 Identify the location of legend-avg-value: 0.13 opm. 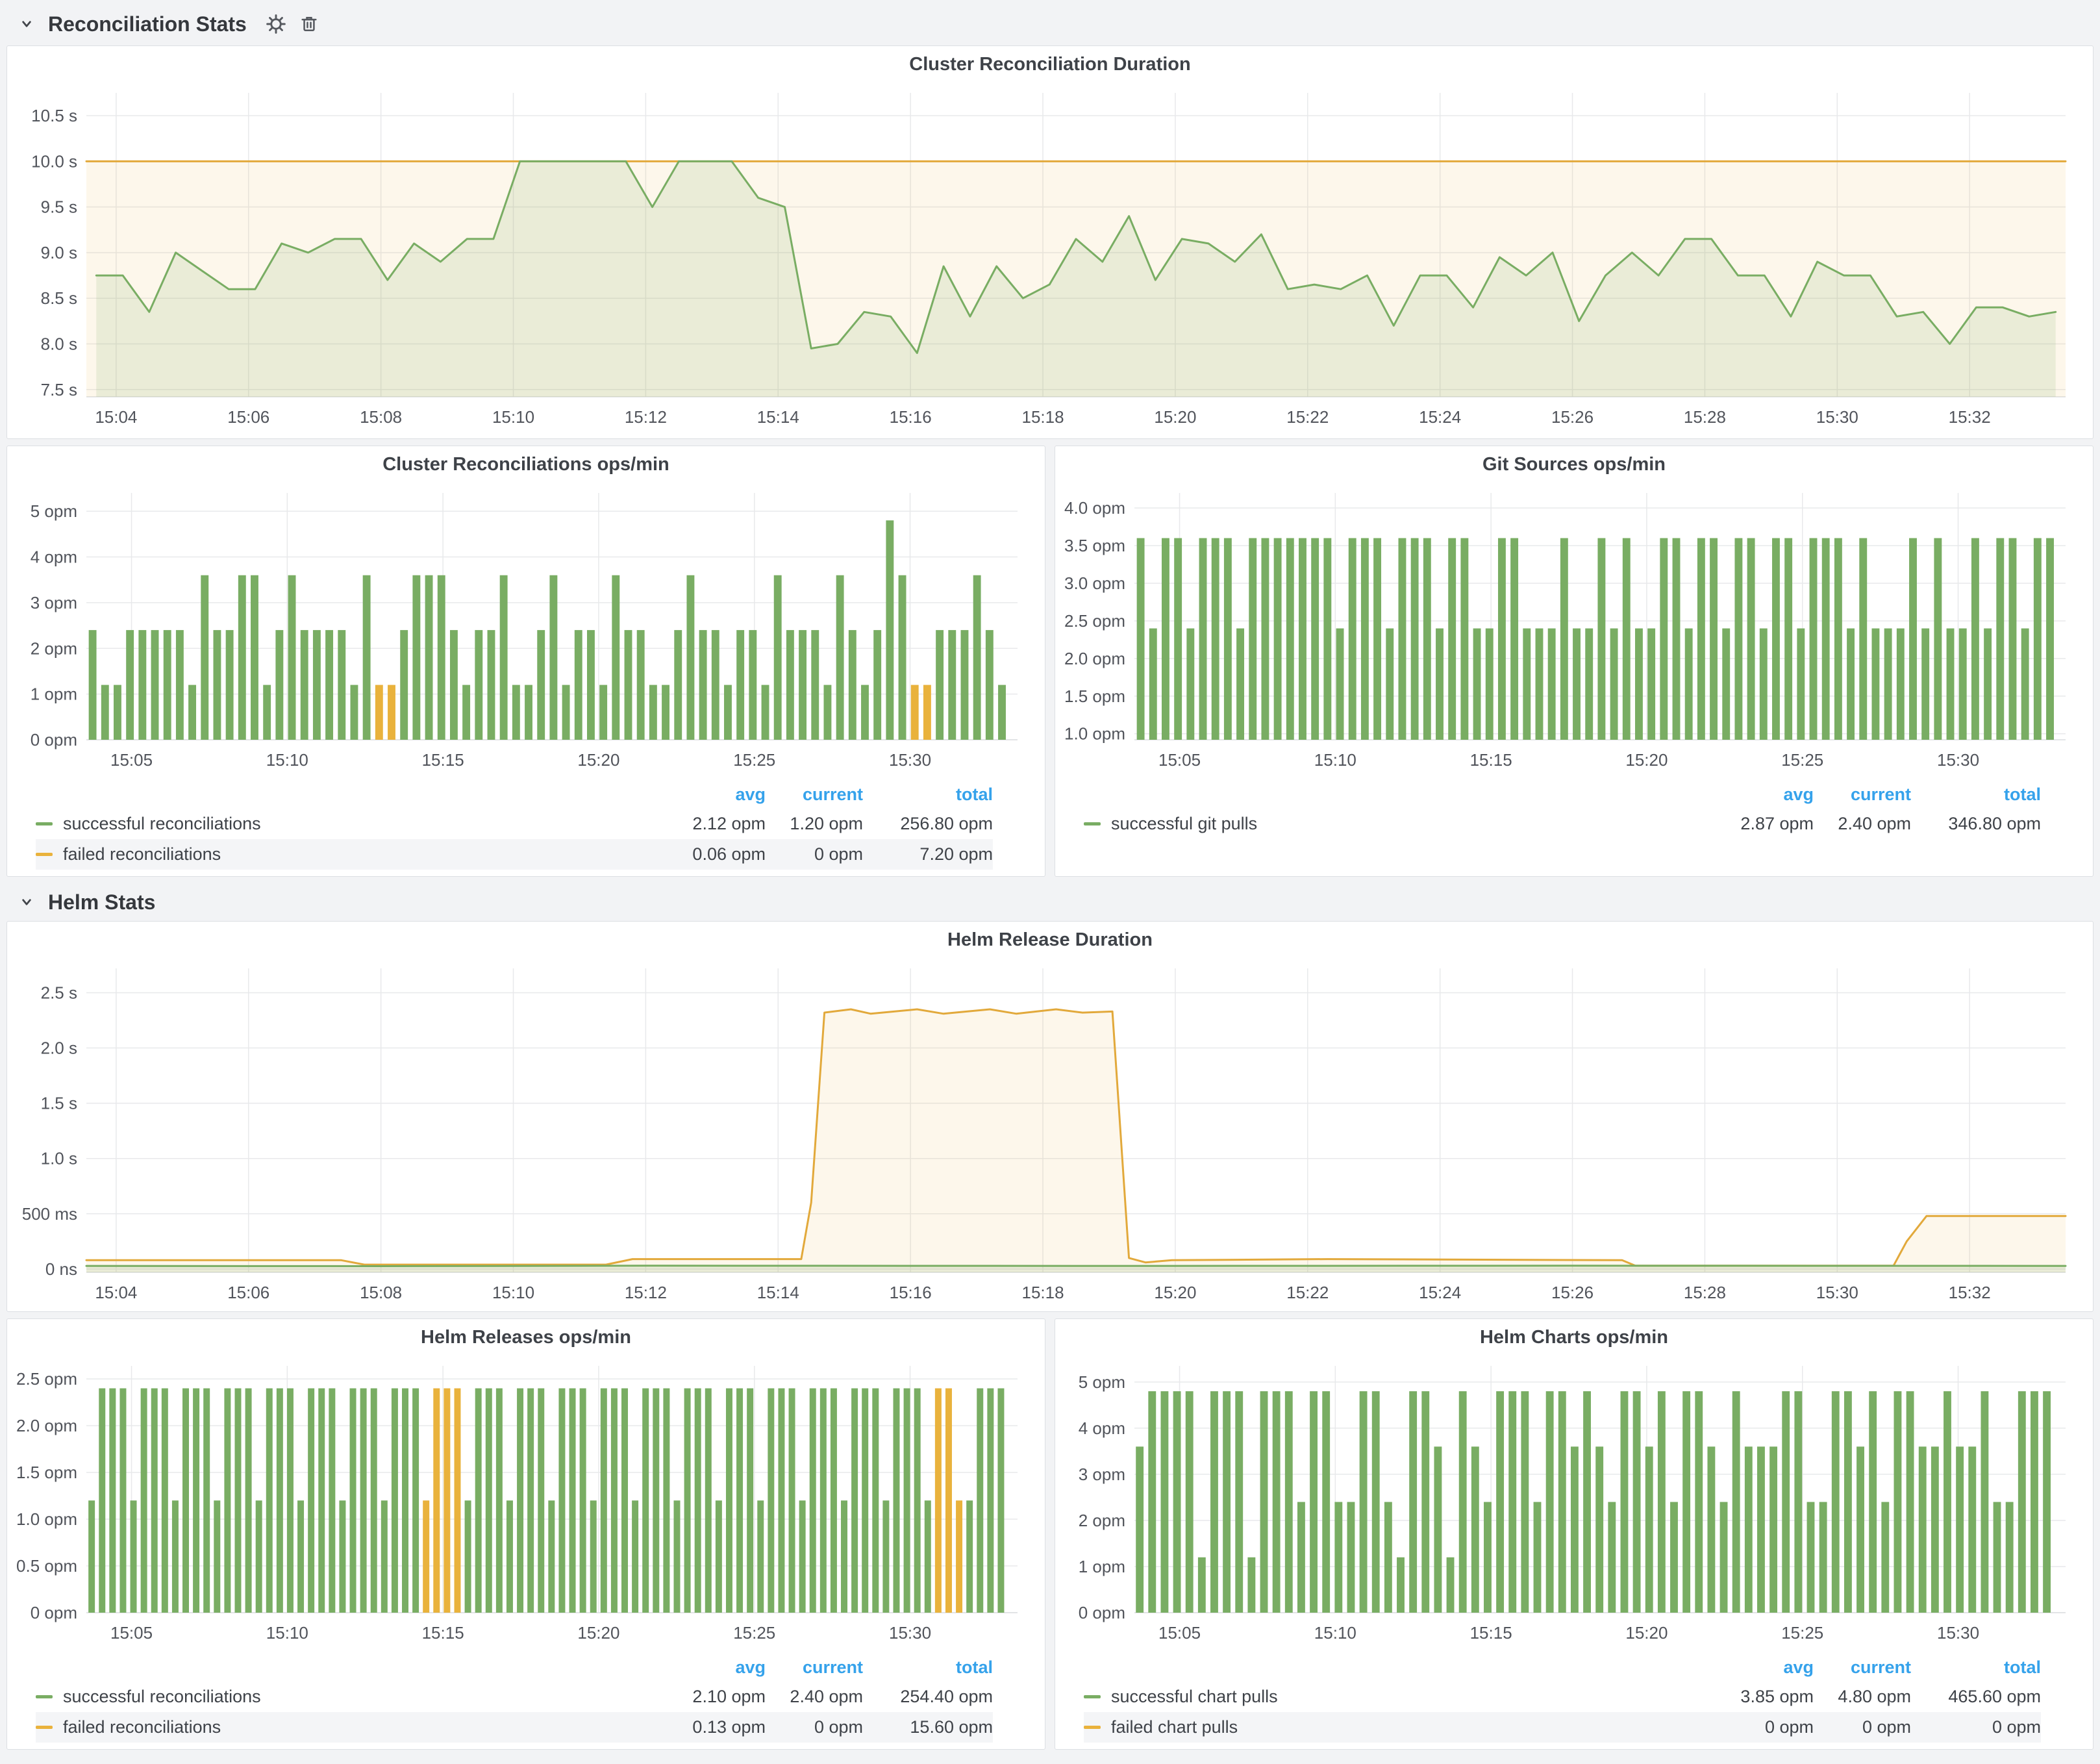
(729, 1727).